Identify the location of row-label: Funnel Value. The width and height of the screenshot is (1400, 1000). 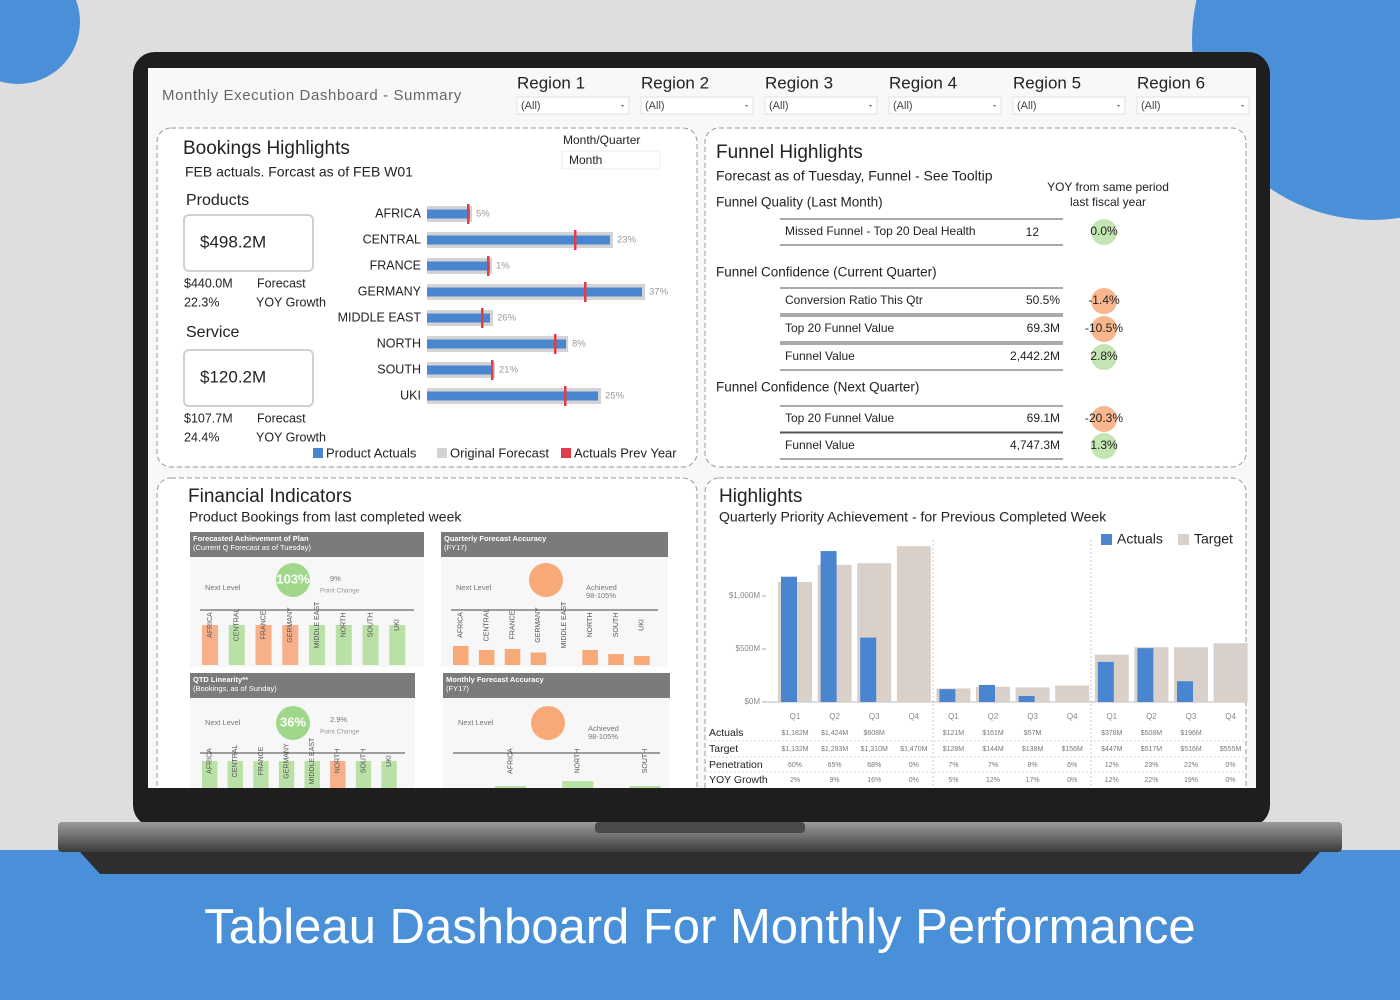
(820, 356).